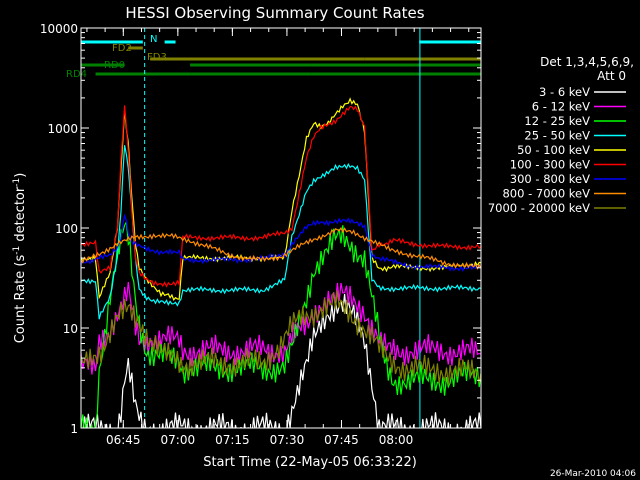 The image size is (640, 480). I want to click on legend-label-2: 12 - 25 keV, so click(557, 121).